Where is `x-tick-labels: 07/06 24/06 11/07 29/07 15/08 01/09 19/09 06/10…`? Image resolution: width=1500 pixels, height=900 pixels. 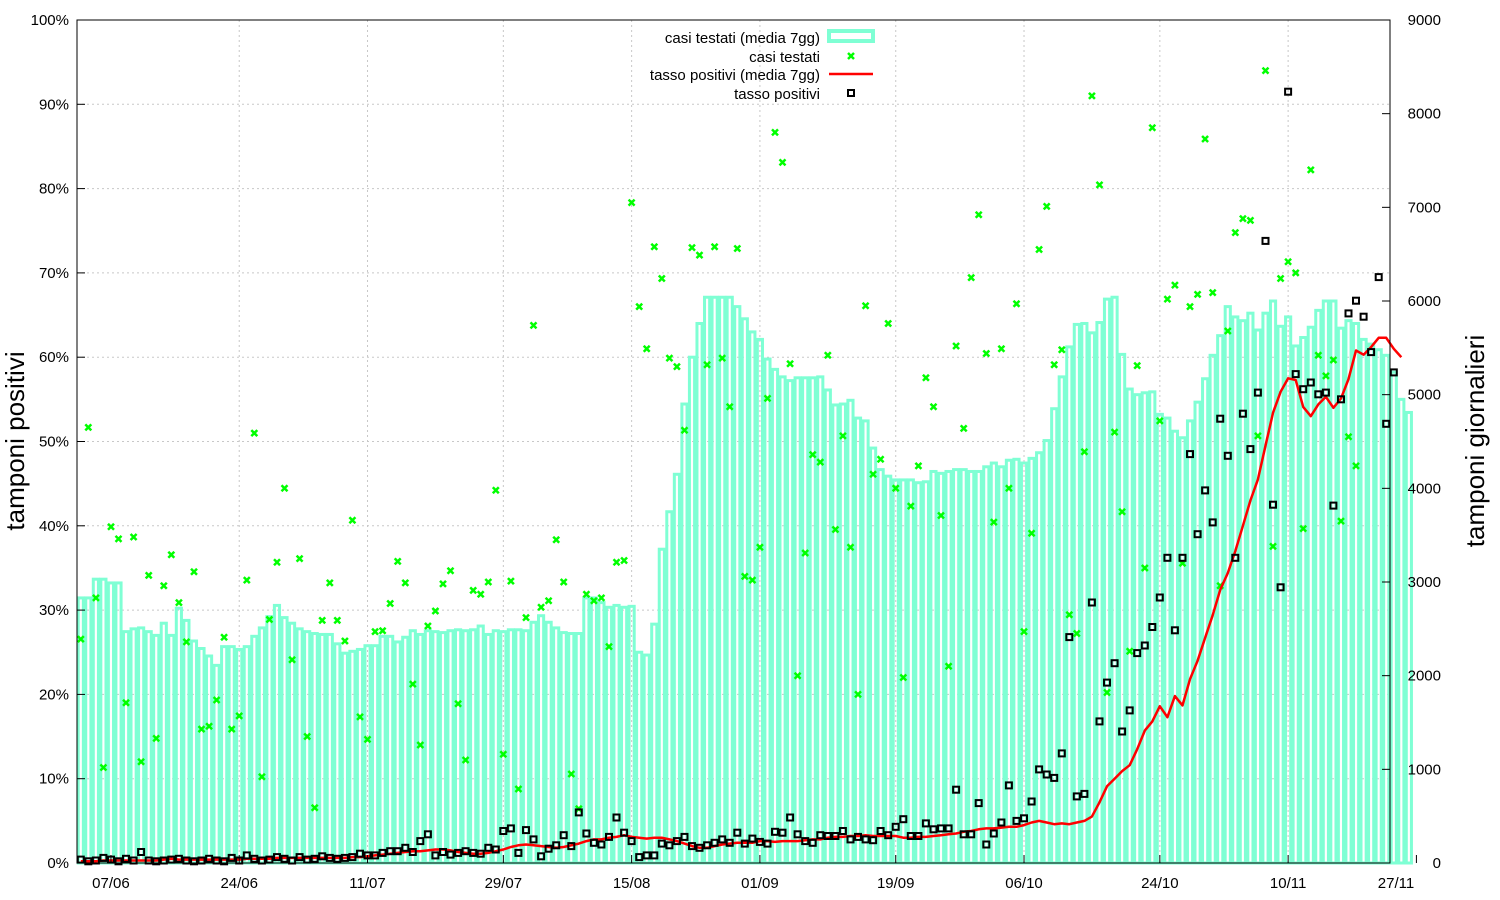
x-tick-labels: 07/06 24/06 11/07 29/07 15/08 01/09 19/09 06/10… is located at coordinates (753, 883).